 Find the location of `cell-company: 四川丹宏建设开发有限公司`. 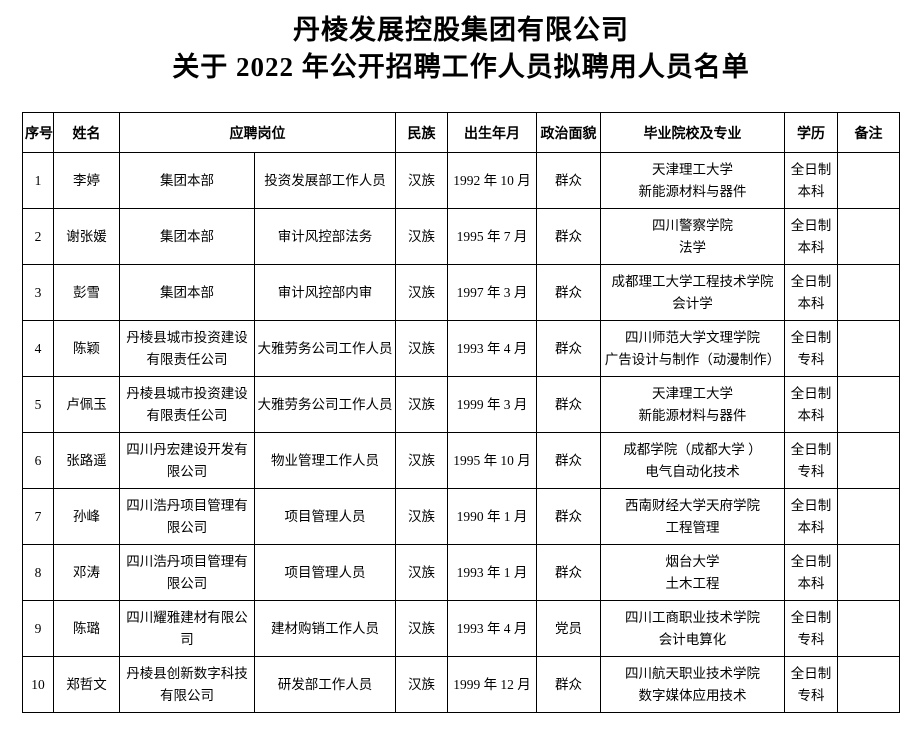

cell-company: 四川丹宏建设开发有限公司 is located at coordinates (187, 460).